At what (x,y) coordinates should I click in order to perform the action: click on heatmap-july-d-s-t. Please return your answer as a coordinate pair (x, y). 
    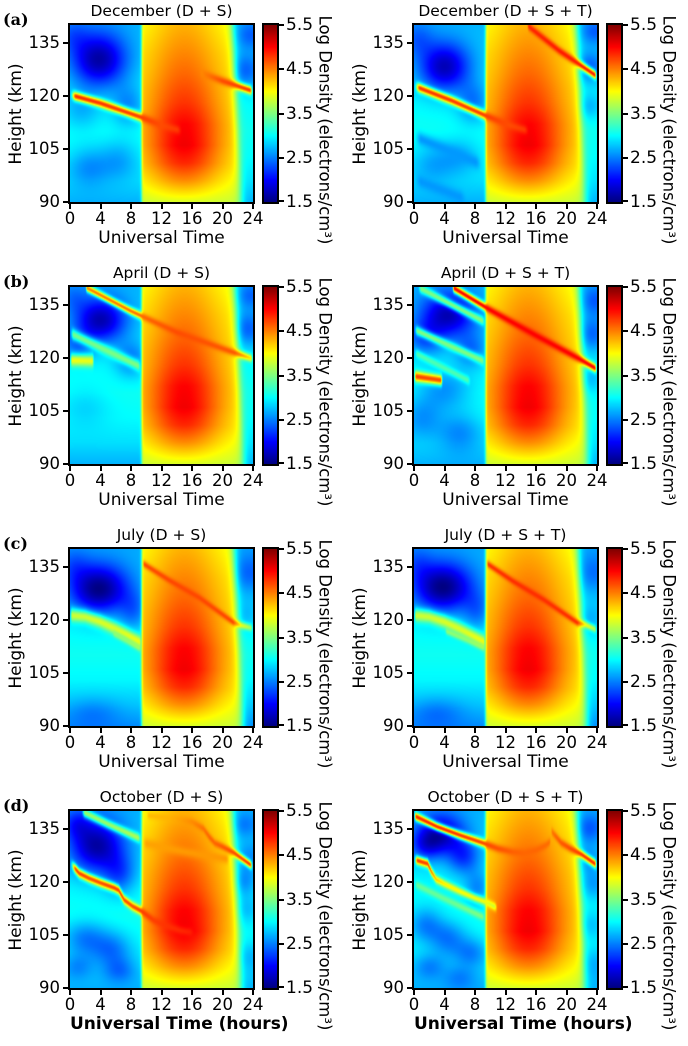
    Looking at the image, I should click on (505, 637).